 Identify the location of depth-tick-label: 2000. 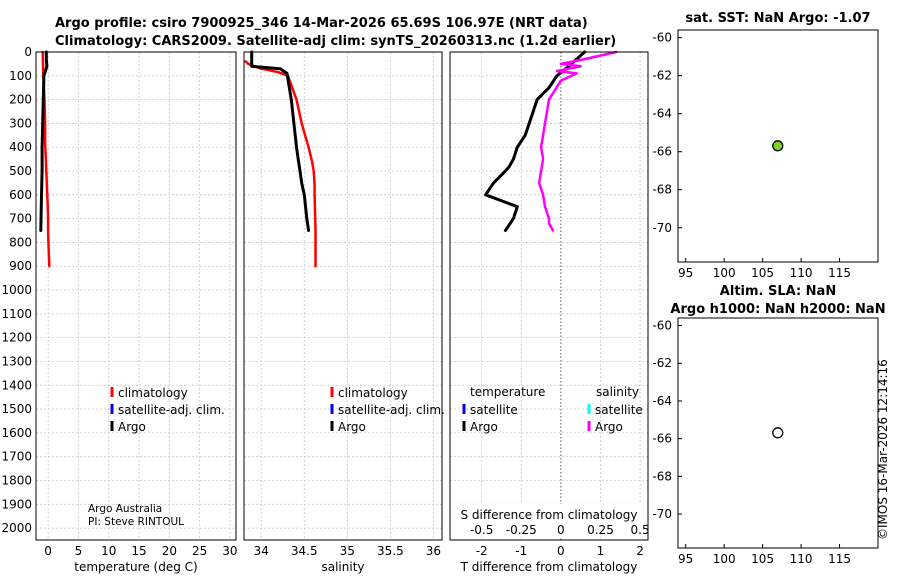
(16, 528).